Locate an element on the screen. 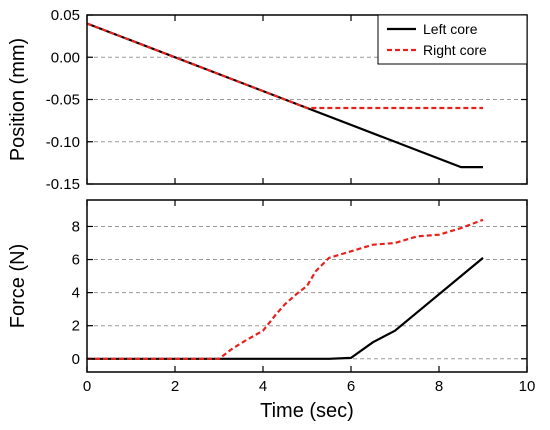 This screenshot has width=550, height=430. y-tick-label-0-1: -0.10 is located at coordinates (63, 142).